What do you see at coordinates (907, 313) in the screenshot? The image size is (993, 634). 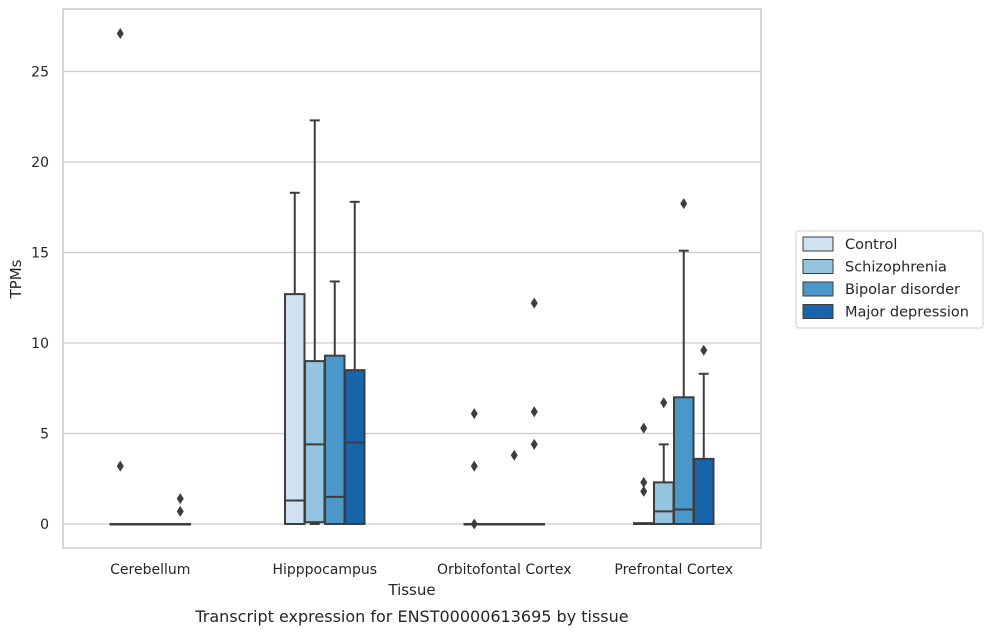 I see `legend-entry-label: Major depression` at bounding box center [907, 313].